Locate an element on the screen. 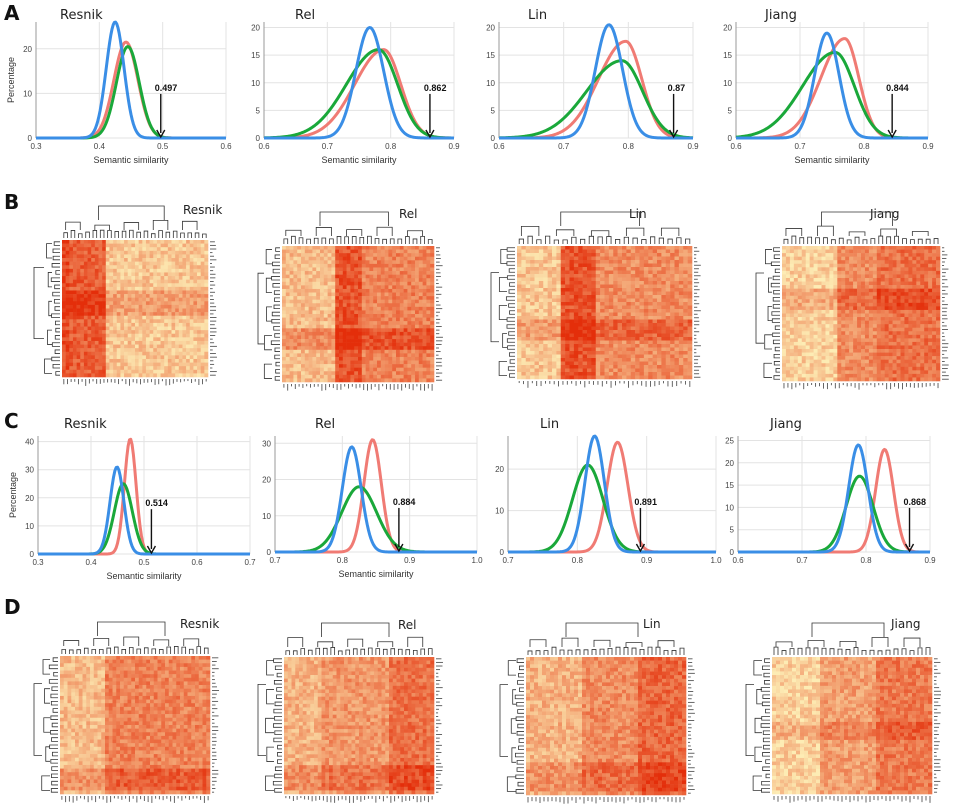 Image resolution: width=955 pixels, height=810 pixels. y-axis-label: Percentage is located at coordinates (13, 495).